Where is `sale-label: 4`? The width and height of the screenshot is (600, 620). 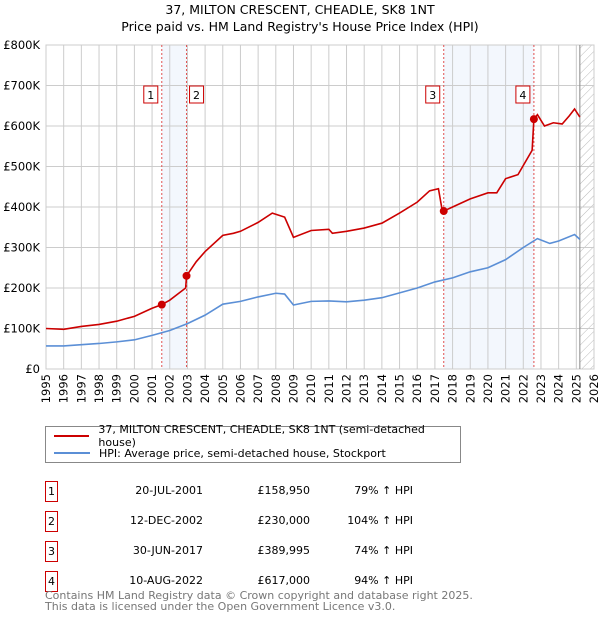 sale-label: 4 is located at coordinates (522, 95).